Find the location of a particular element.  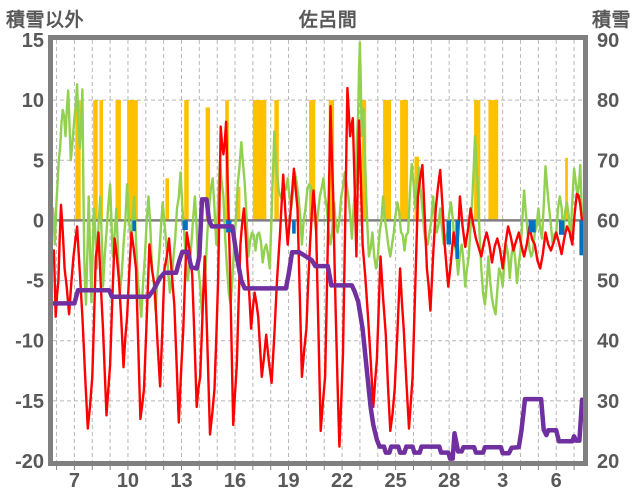

left-axis-tick-label: -5 is located at coordinates (35, 282).